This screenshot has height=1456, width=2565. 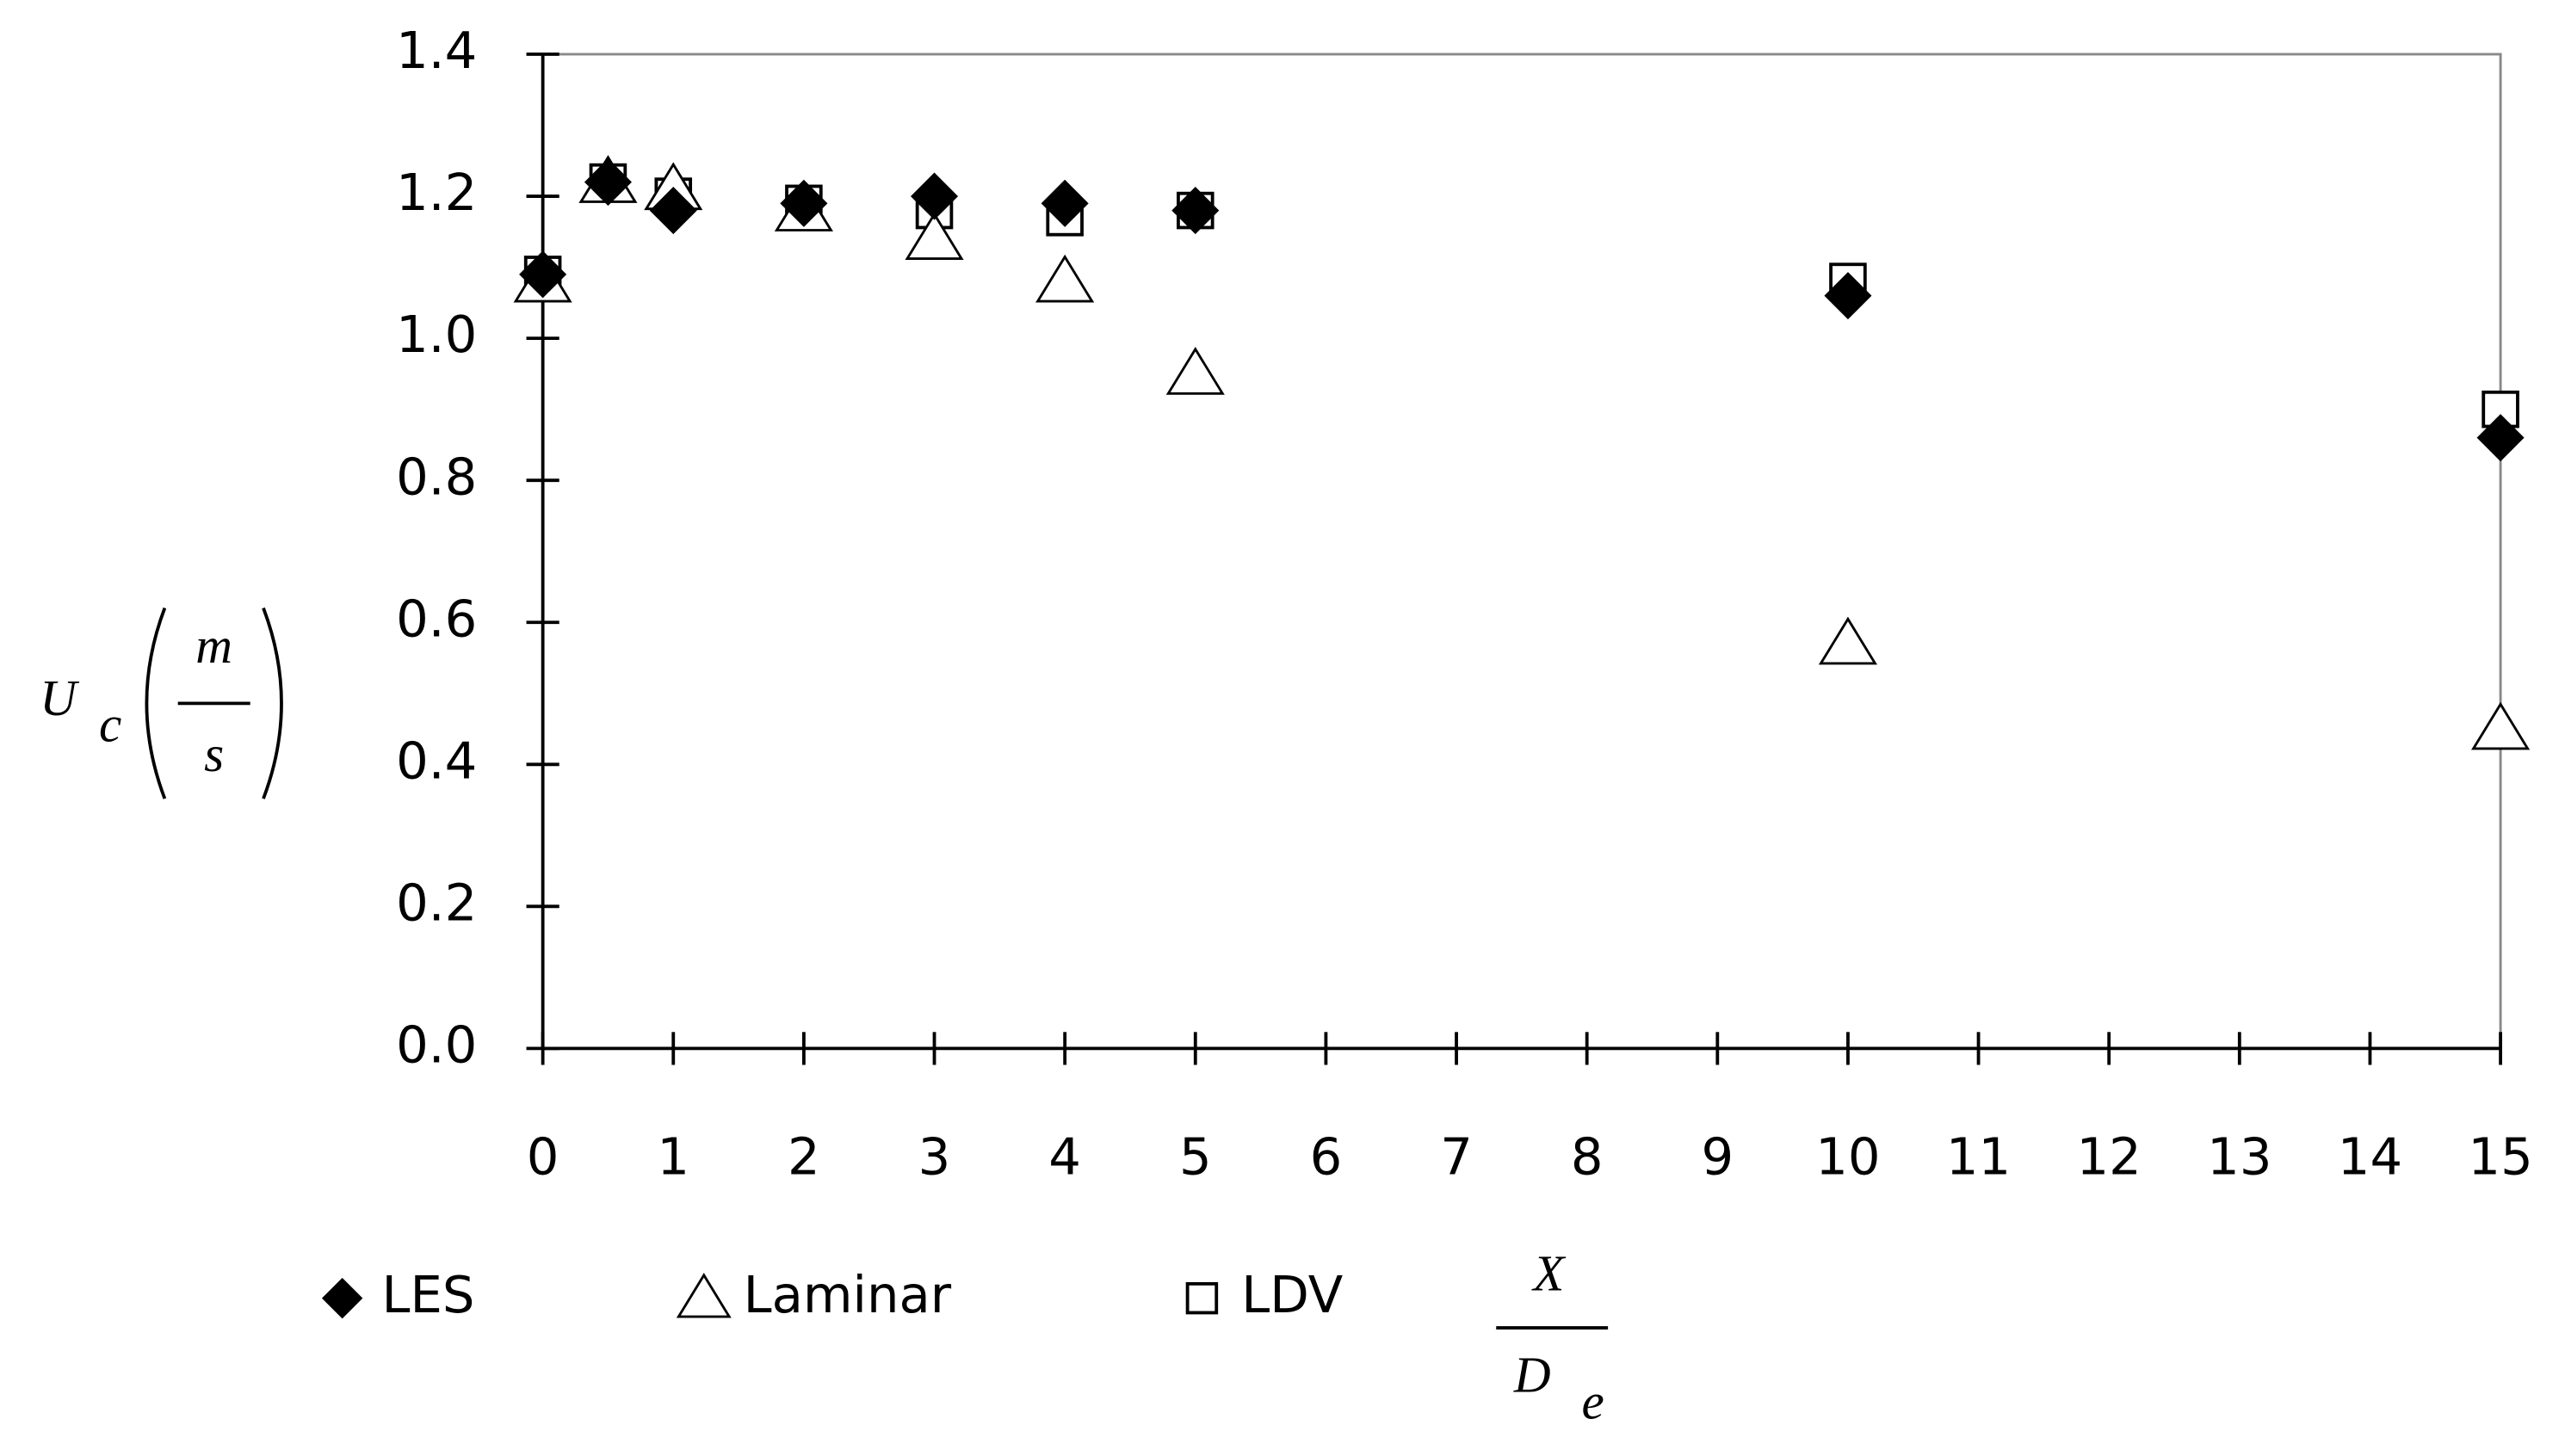 I want to click on y-label-denominator: s, so click(x=214, y=754).